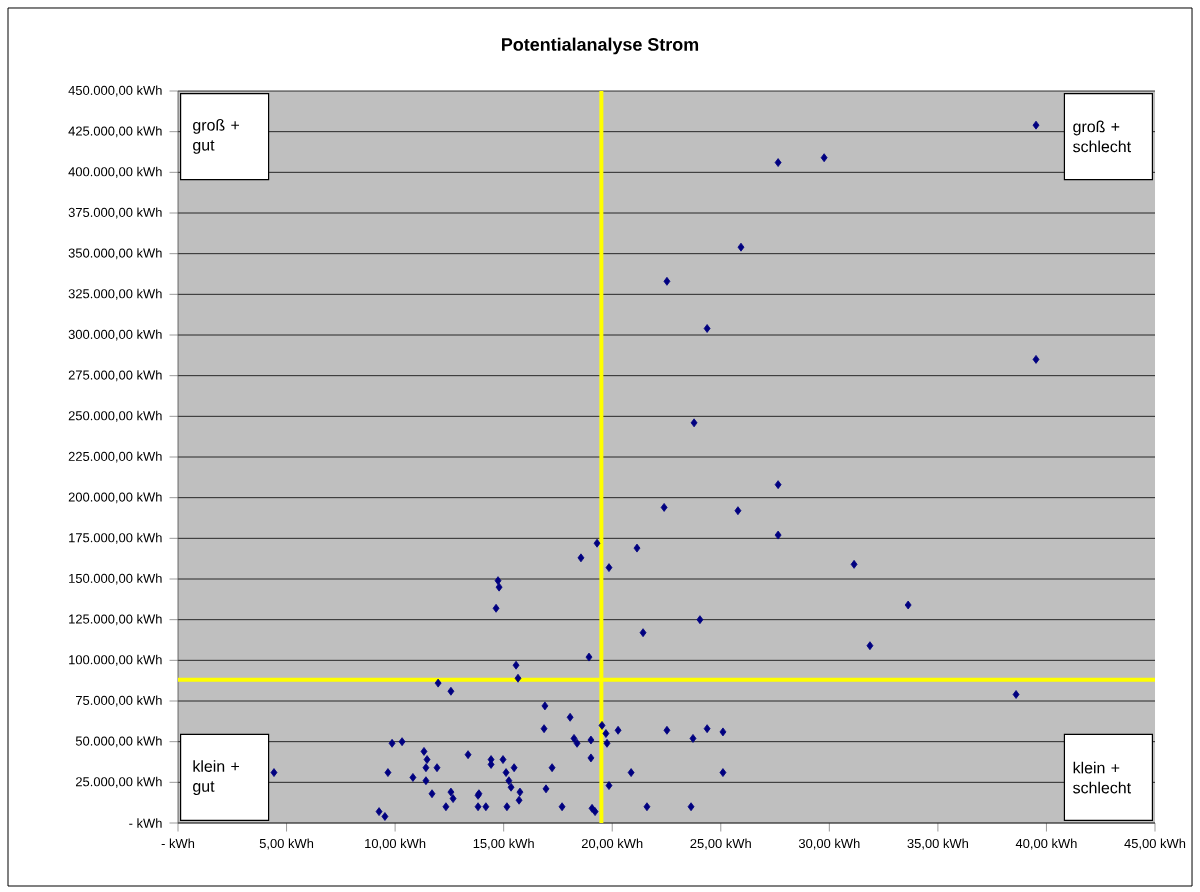  I want to click on x-tick-label: 15,00 kWh, so click(503, 844).